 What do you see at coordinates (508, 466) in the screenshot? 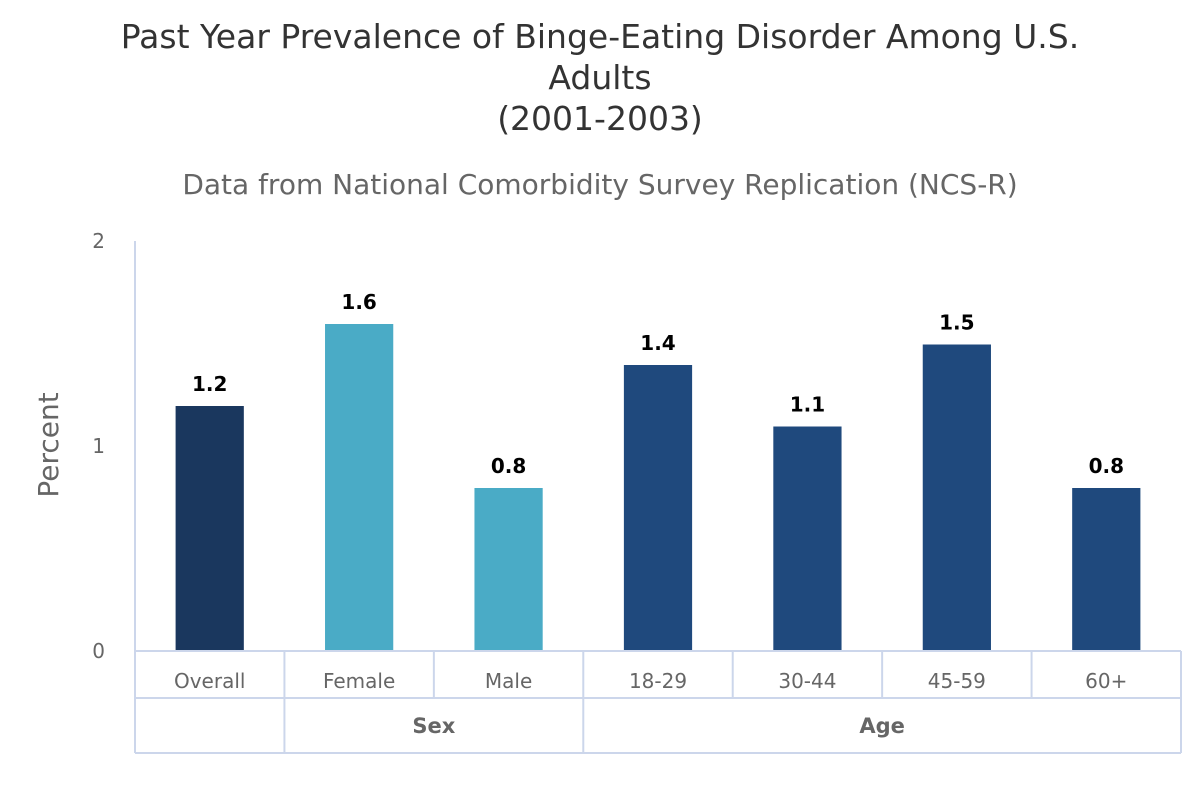
I see `data-label-2: 0.8` at bounding box center [508, 466].